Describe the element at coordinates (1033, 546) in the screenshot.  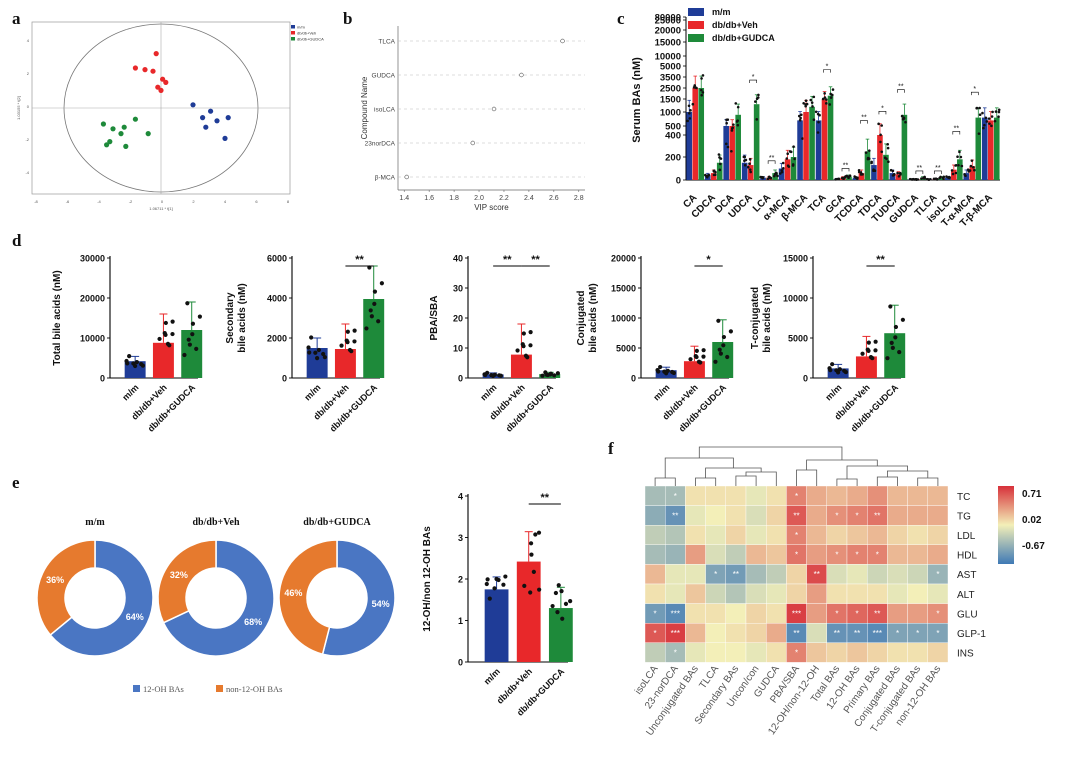
I see `colorbar-label: -0.67` at that location.